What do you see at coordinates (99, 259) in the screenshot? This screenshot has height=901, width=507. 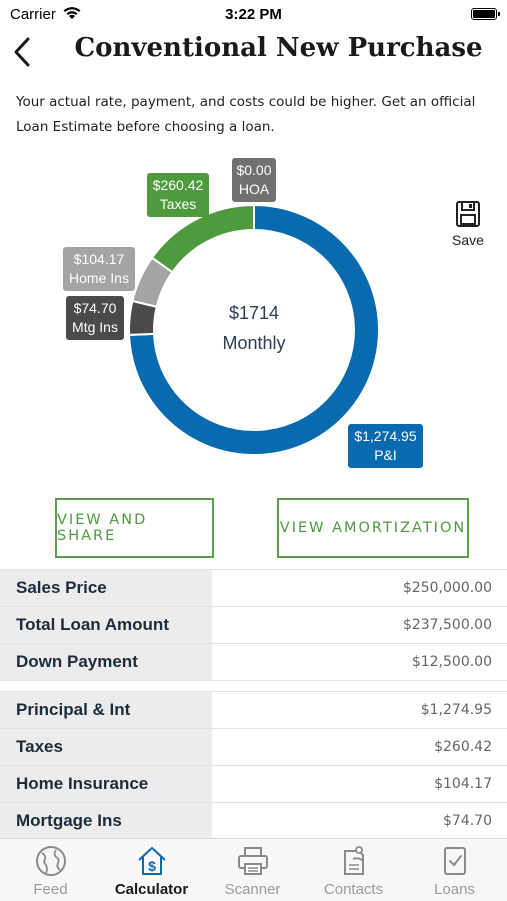 I see `tag-home-ins-value: $104.17` at bounding box center [99, 259].